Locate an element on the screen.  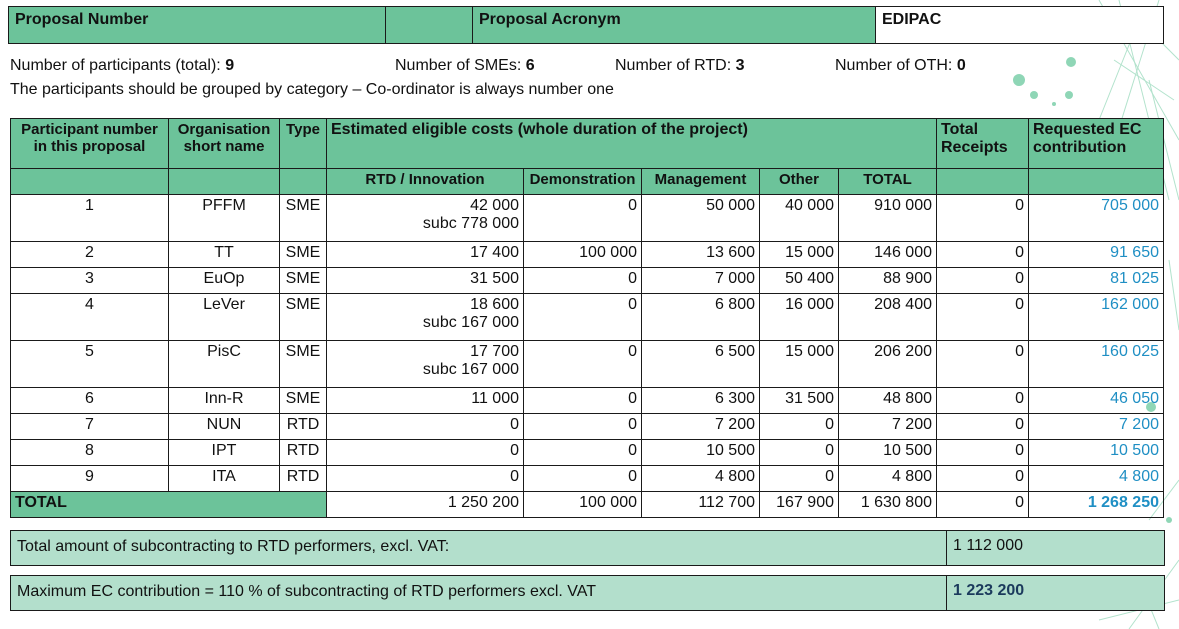
total-cost-value: 10 500 is located at coordinates (907, 450).